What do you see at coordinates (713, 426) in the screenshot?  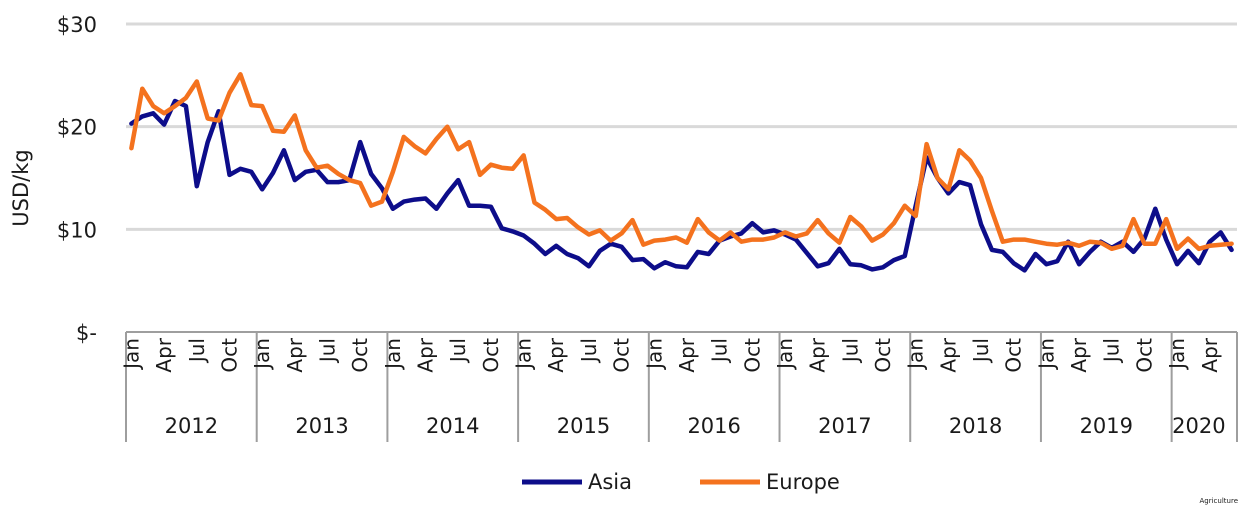 I see `year-label-2016: 2016` at bounding box center [713, 426].